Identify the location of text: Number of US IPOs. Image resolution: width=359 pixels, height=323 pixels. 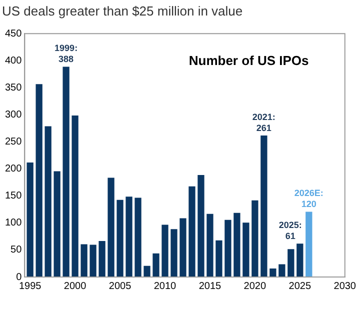
(248, 60).